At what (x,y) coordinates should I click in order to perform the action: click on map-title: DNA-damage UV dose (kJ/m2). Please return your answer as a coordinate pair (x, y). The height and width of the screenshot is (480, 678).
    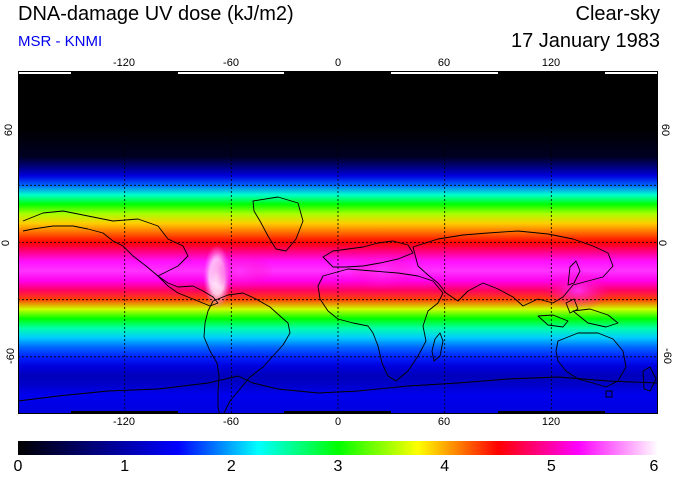
    Looking at the image, I should click on (156, 14).